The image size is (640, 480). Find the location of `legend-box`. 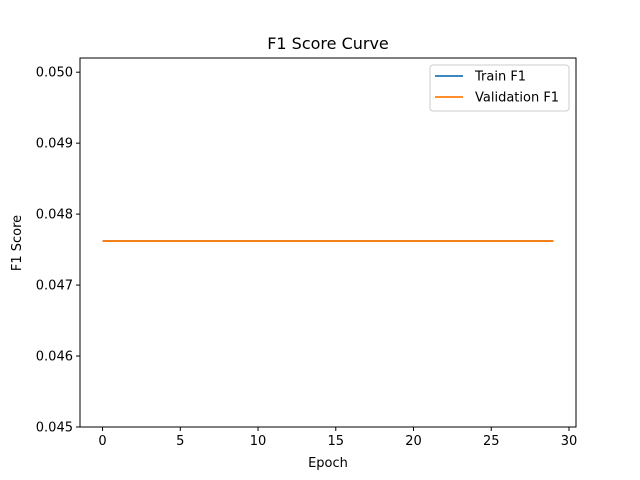

legend-box is located at coordinates (499, 88).